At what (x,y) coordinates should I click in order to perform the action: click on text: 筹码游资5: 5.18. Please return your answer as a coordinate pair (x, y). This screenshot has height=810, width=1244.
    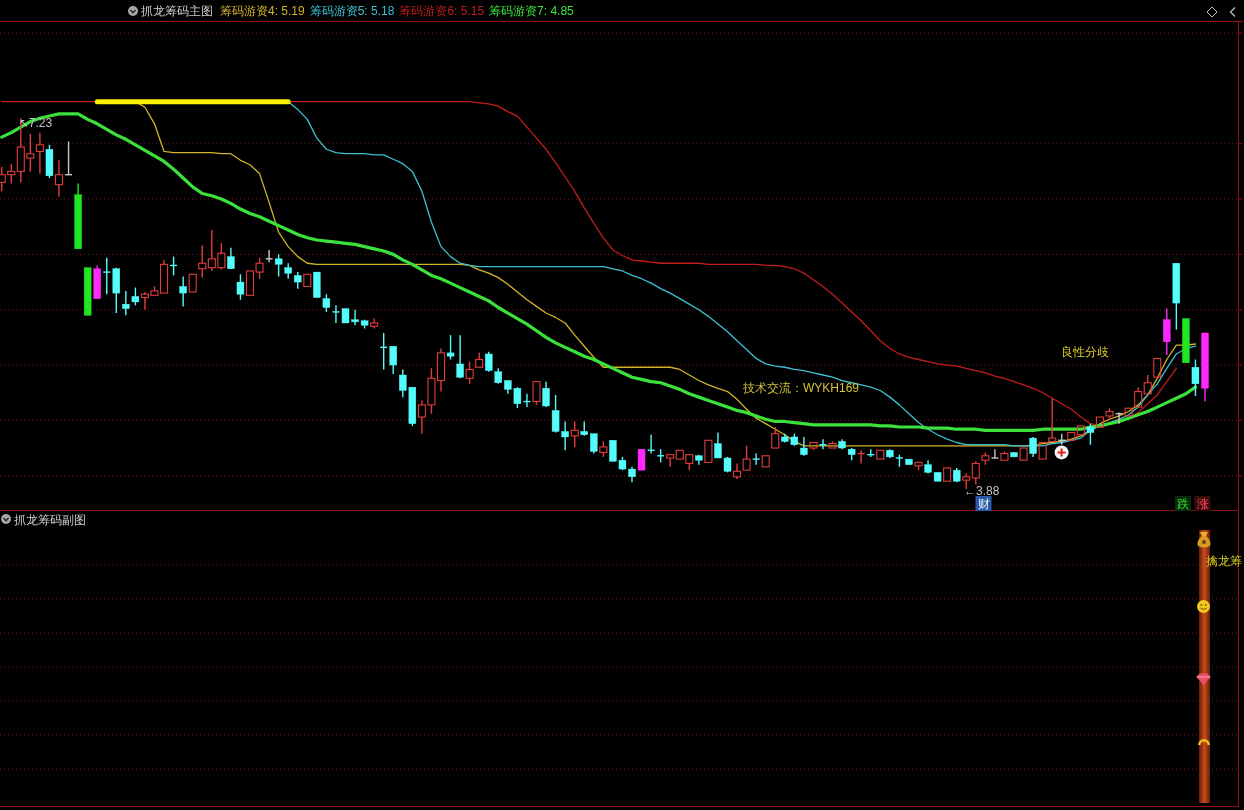
    Looking at the image, I should click on (352, 11).